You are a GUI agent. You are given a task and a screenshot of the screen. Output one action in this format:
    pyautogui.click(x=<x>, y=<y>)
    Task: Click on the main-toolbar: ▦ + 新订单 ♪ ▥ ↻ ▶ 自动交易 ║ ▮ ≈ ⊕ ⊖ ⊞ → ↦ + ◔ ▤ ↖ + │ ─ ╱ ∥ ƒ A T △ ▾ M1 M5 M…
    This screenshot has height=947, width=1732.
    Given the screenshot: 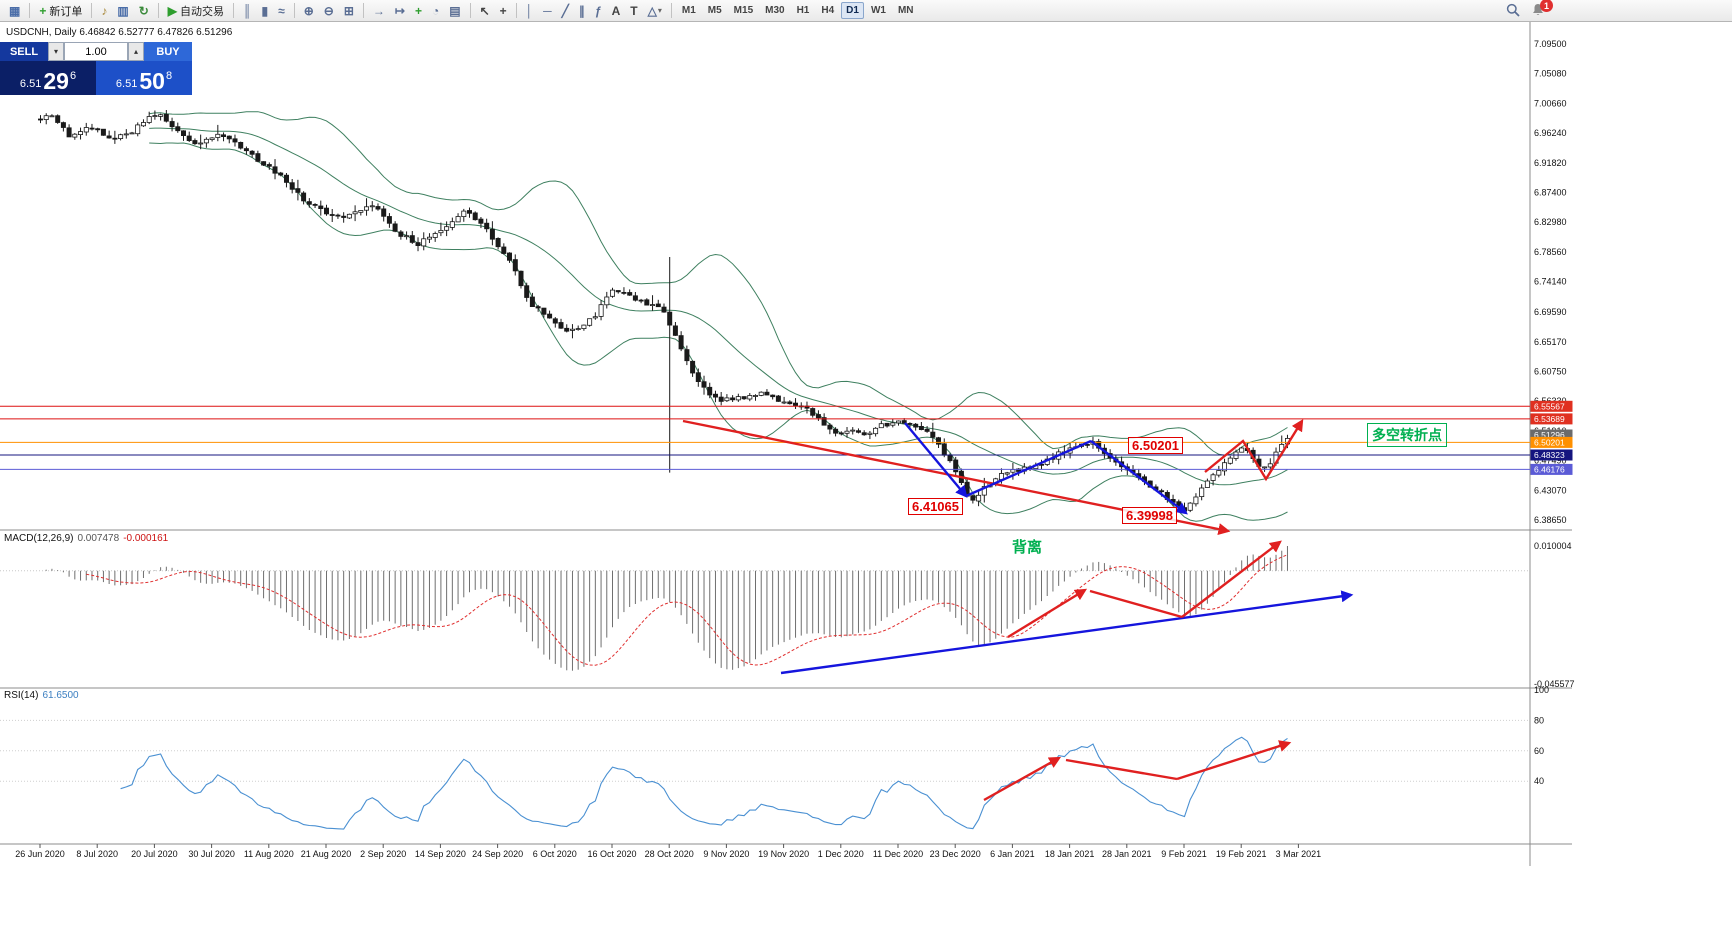 What is the action you would take?
    pyautogui.click(x=866, y=11)
    